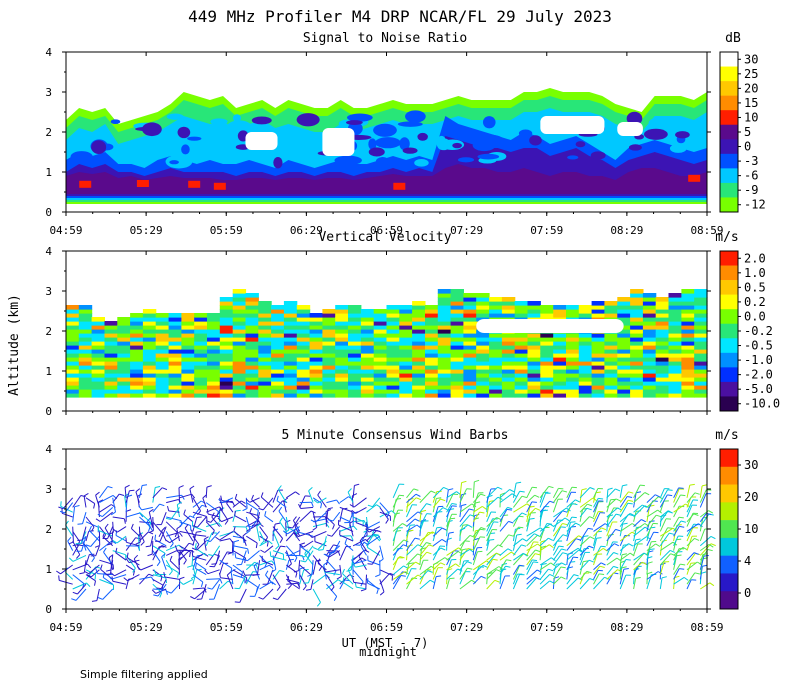  I want to click on snr-contour-patch, so click(185, 149).